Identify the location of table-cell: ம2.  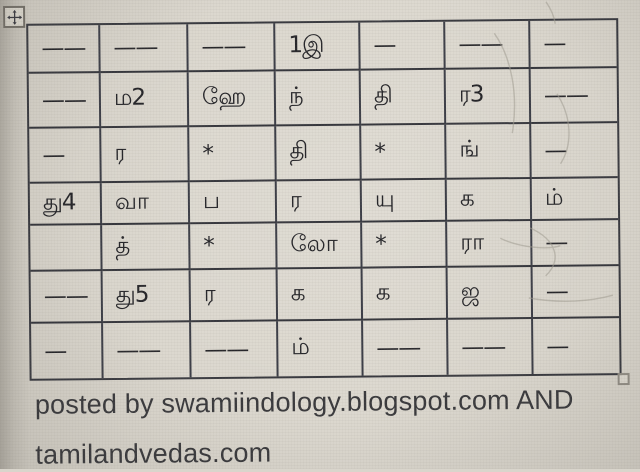
(145, 100).